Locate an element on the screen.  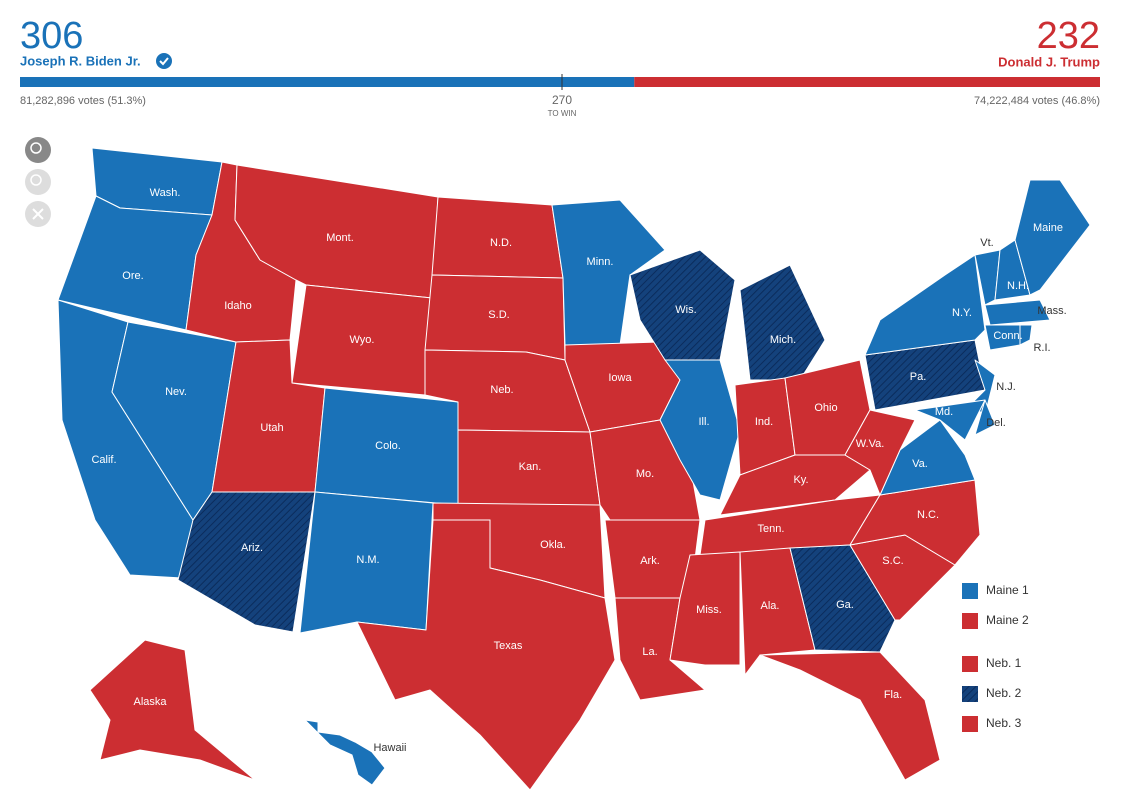
zoom-in-icon is located at coordinates (36, 148).